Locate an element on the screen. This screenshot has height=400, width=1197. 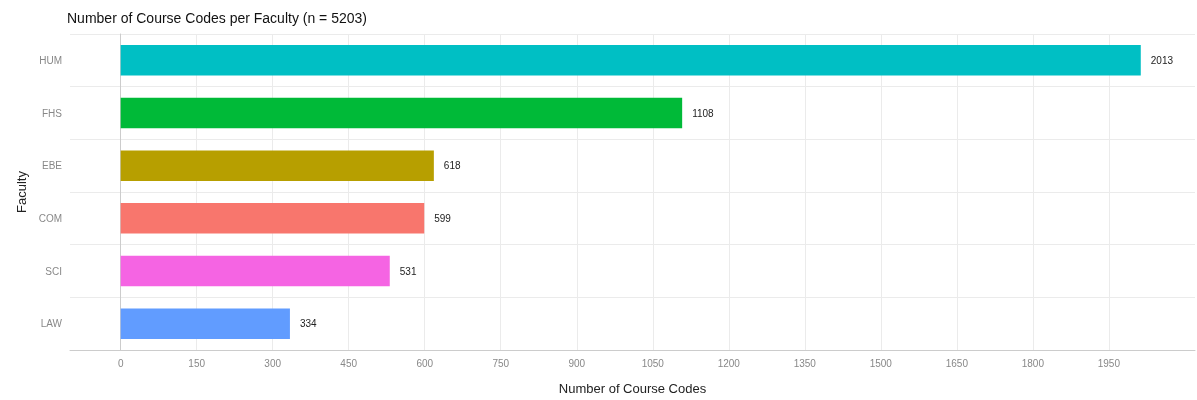
y-tick-label: COM is located at coordinates (50, 218).